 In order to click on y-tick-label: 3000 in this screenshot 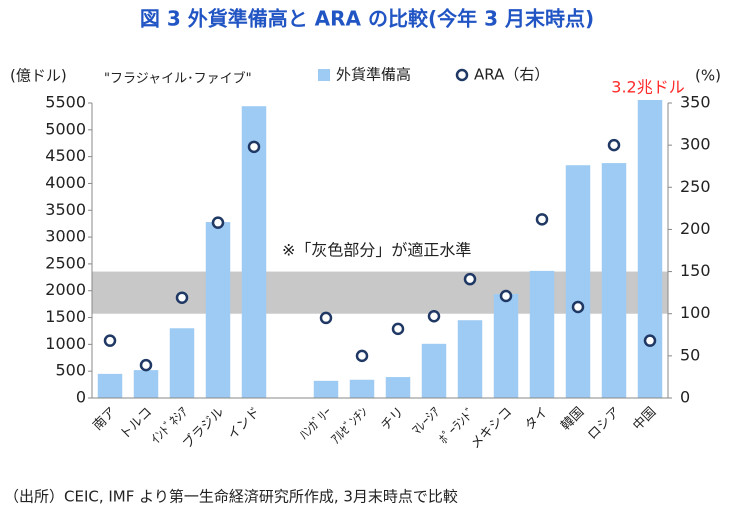, I will do `click(65, 236)`.